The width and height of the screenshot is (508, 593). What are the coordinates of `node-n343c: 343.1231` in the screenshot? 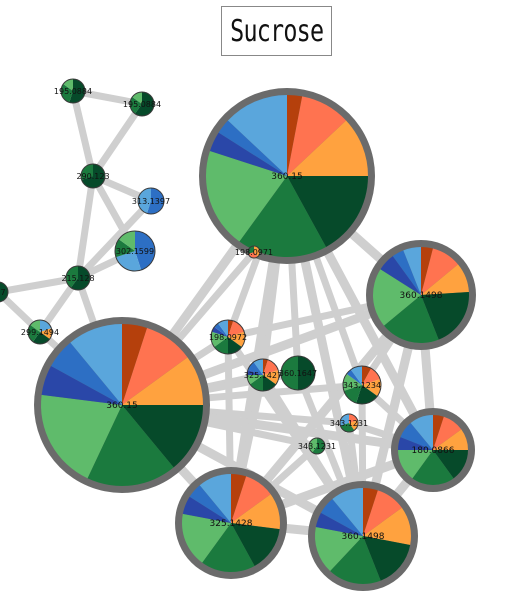 It's located at (317, 446).